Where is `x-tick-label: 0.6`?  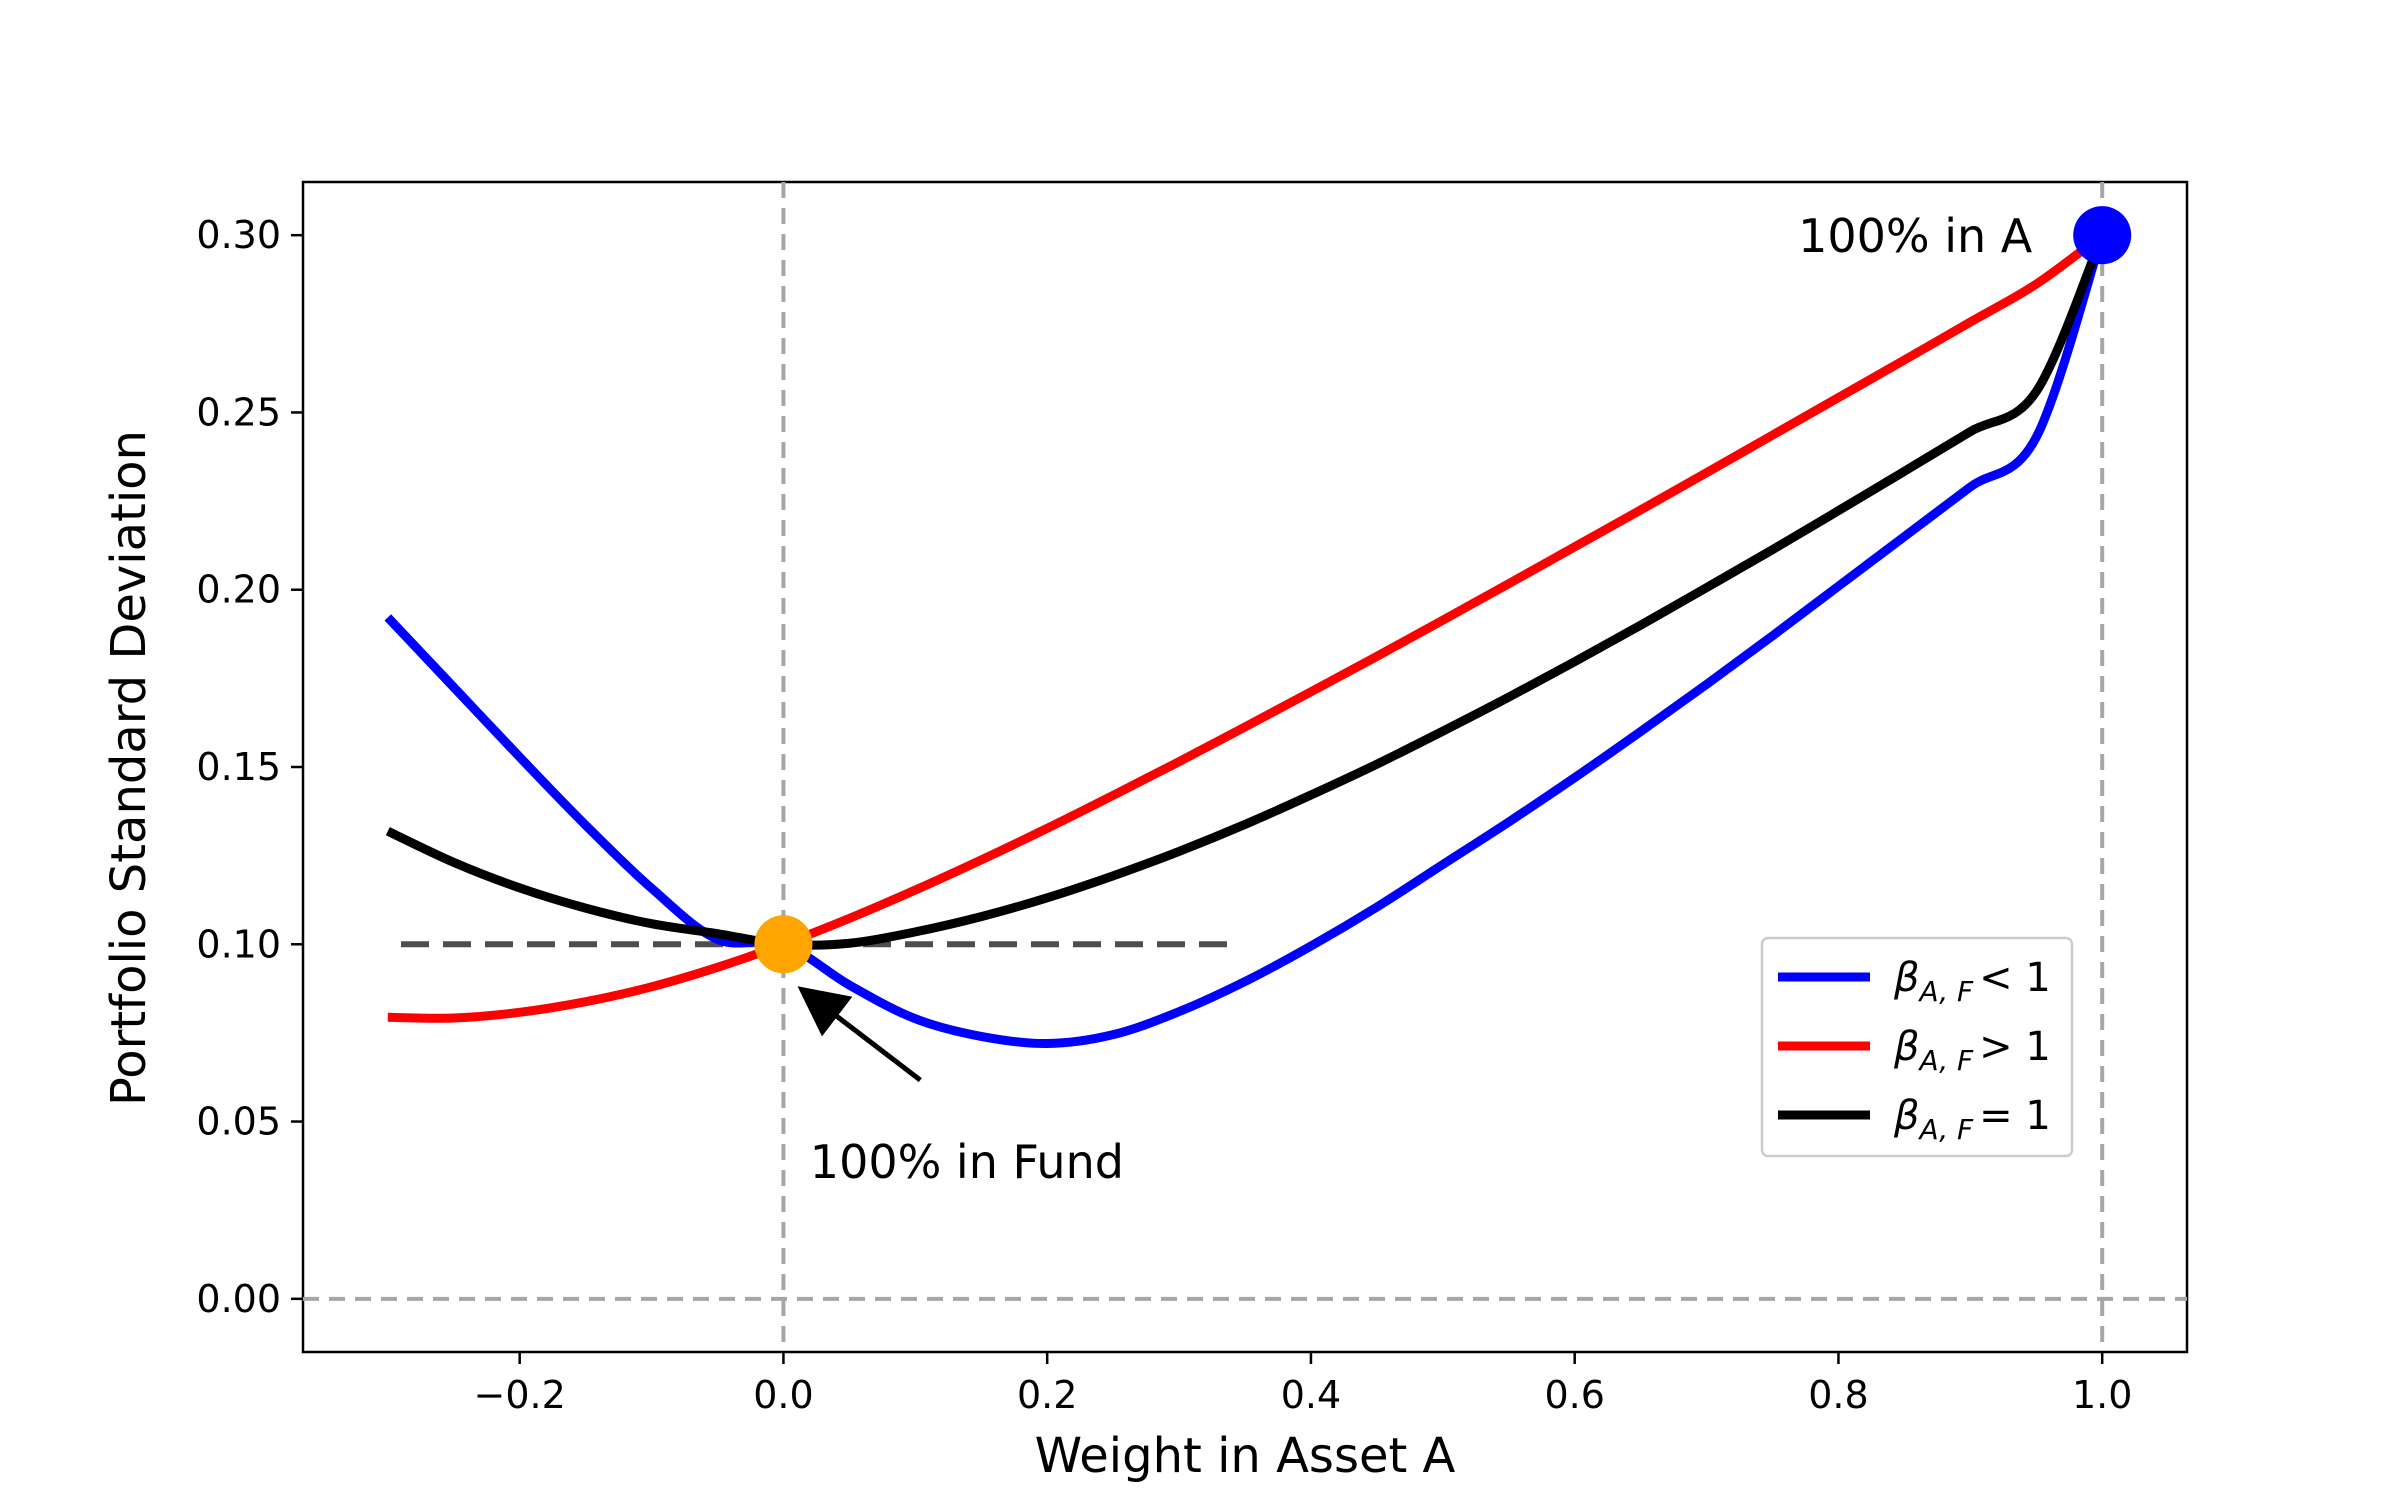
x-tick-label: 0.6 is located at coordinates (1574, 1395).